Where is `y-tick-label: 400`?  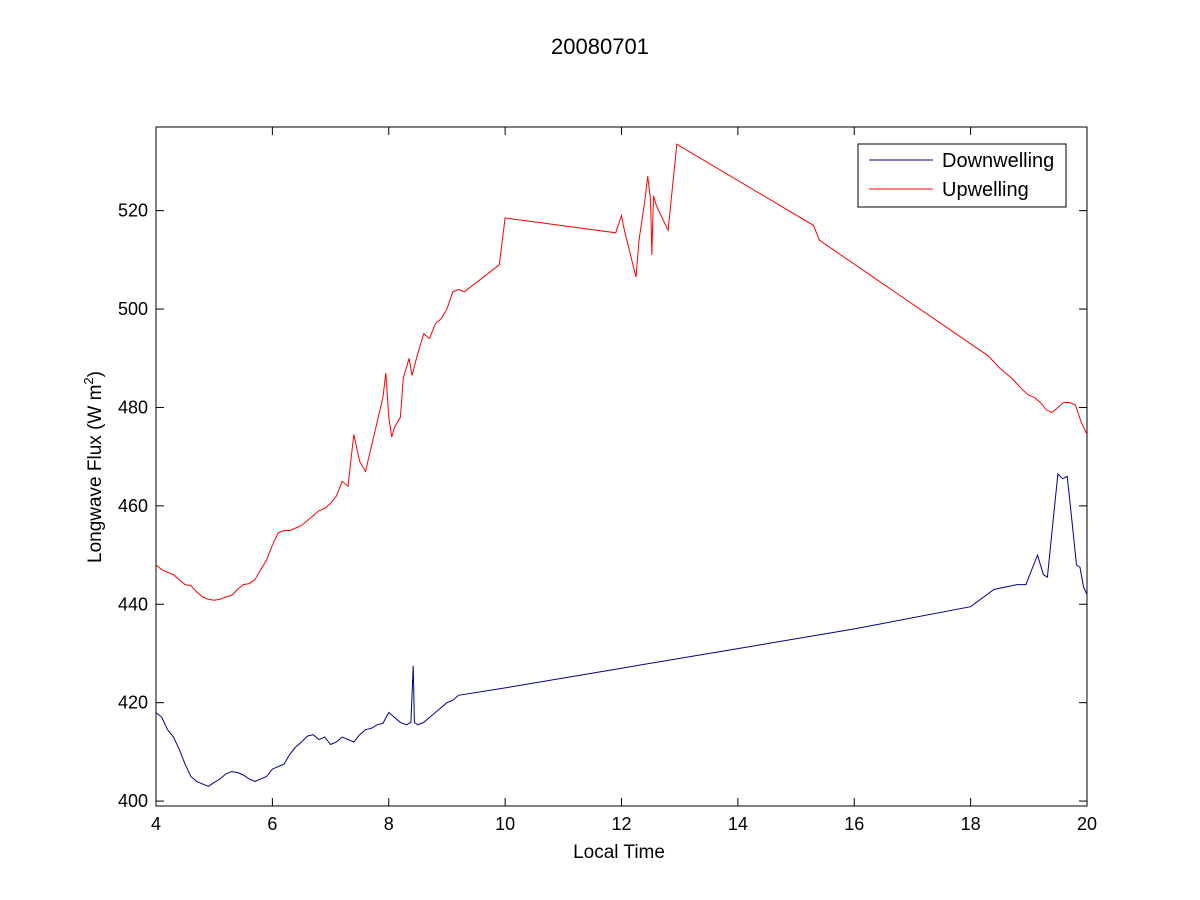 y-tick-label: 400 is located at coordinates (133, 801).